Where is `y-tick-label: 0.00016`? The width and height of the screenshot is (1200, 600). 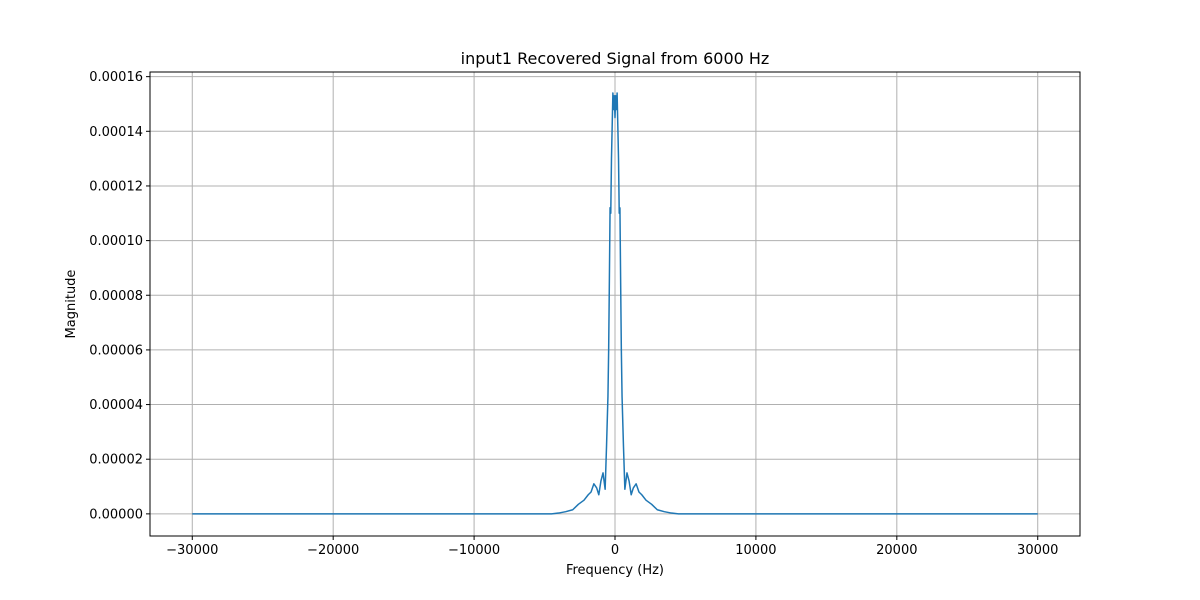
y-tick-label: 0.00016 is located at coordinates (116, 77).